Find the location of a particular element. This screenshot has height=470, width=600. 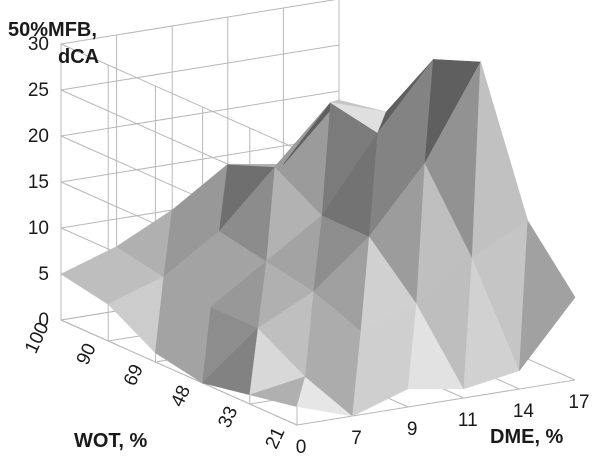

y-tick-label: 33 is located at coordinates (228, 417).